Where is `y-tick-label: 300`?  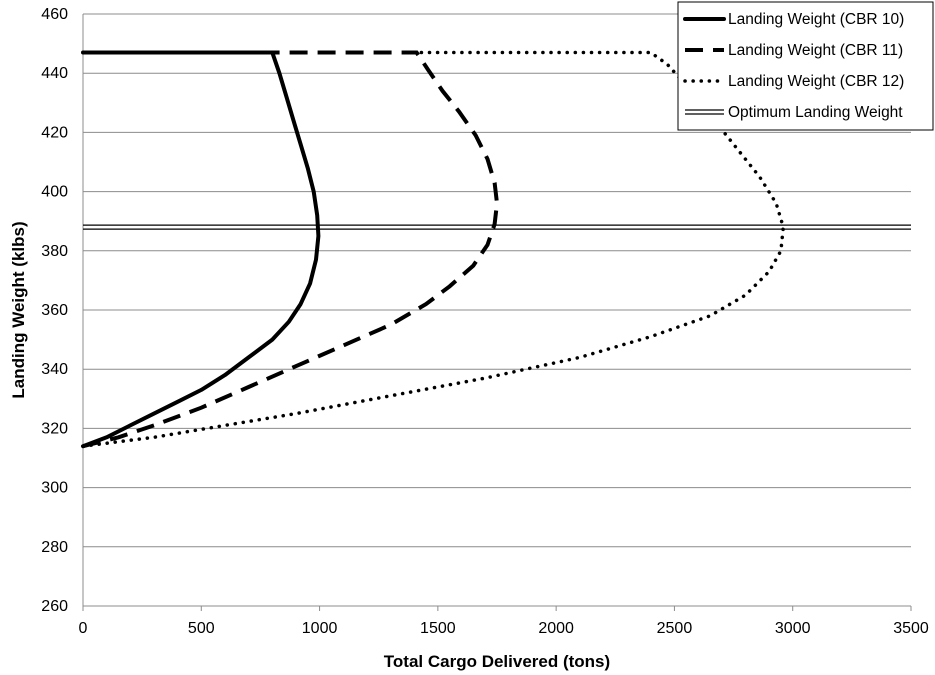 y-tick-label: 300 is located at coordinates (54, 488).